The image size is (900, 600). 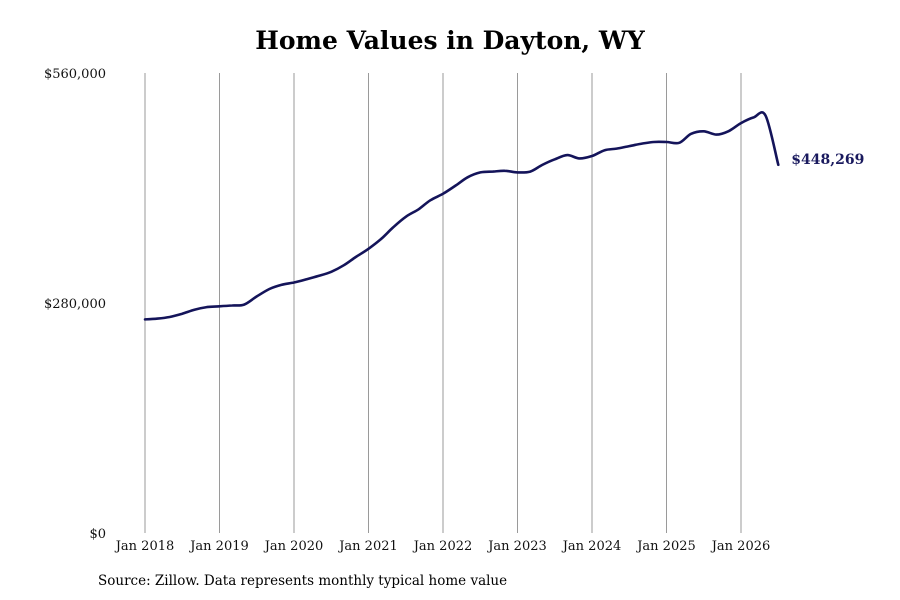 What do you see at coordinates (144, 546) in the screenshot?
I see `x-tick-label: Jan 2018` at bounding box center [144, 546].